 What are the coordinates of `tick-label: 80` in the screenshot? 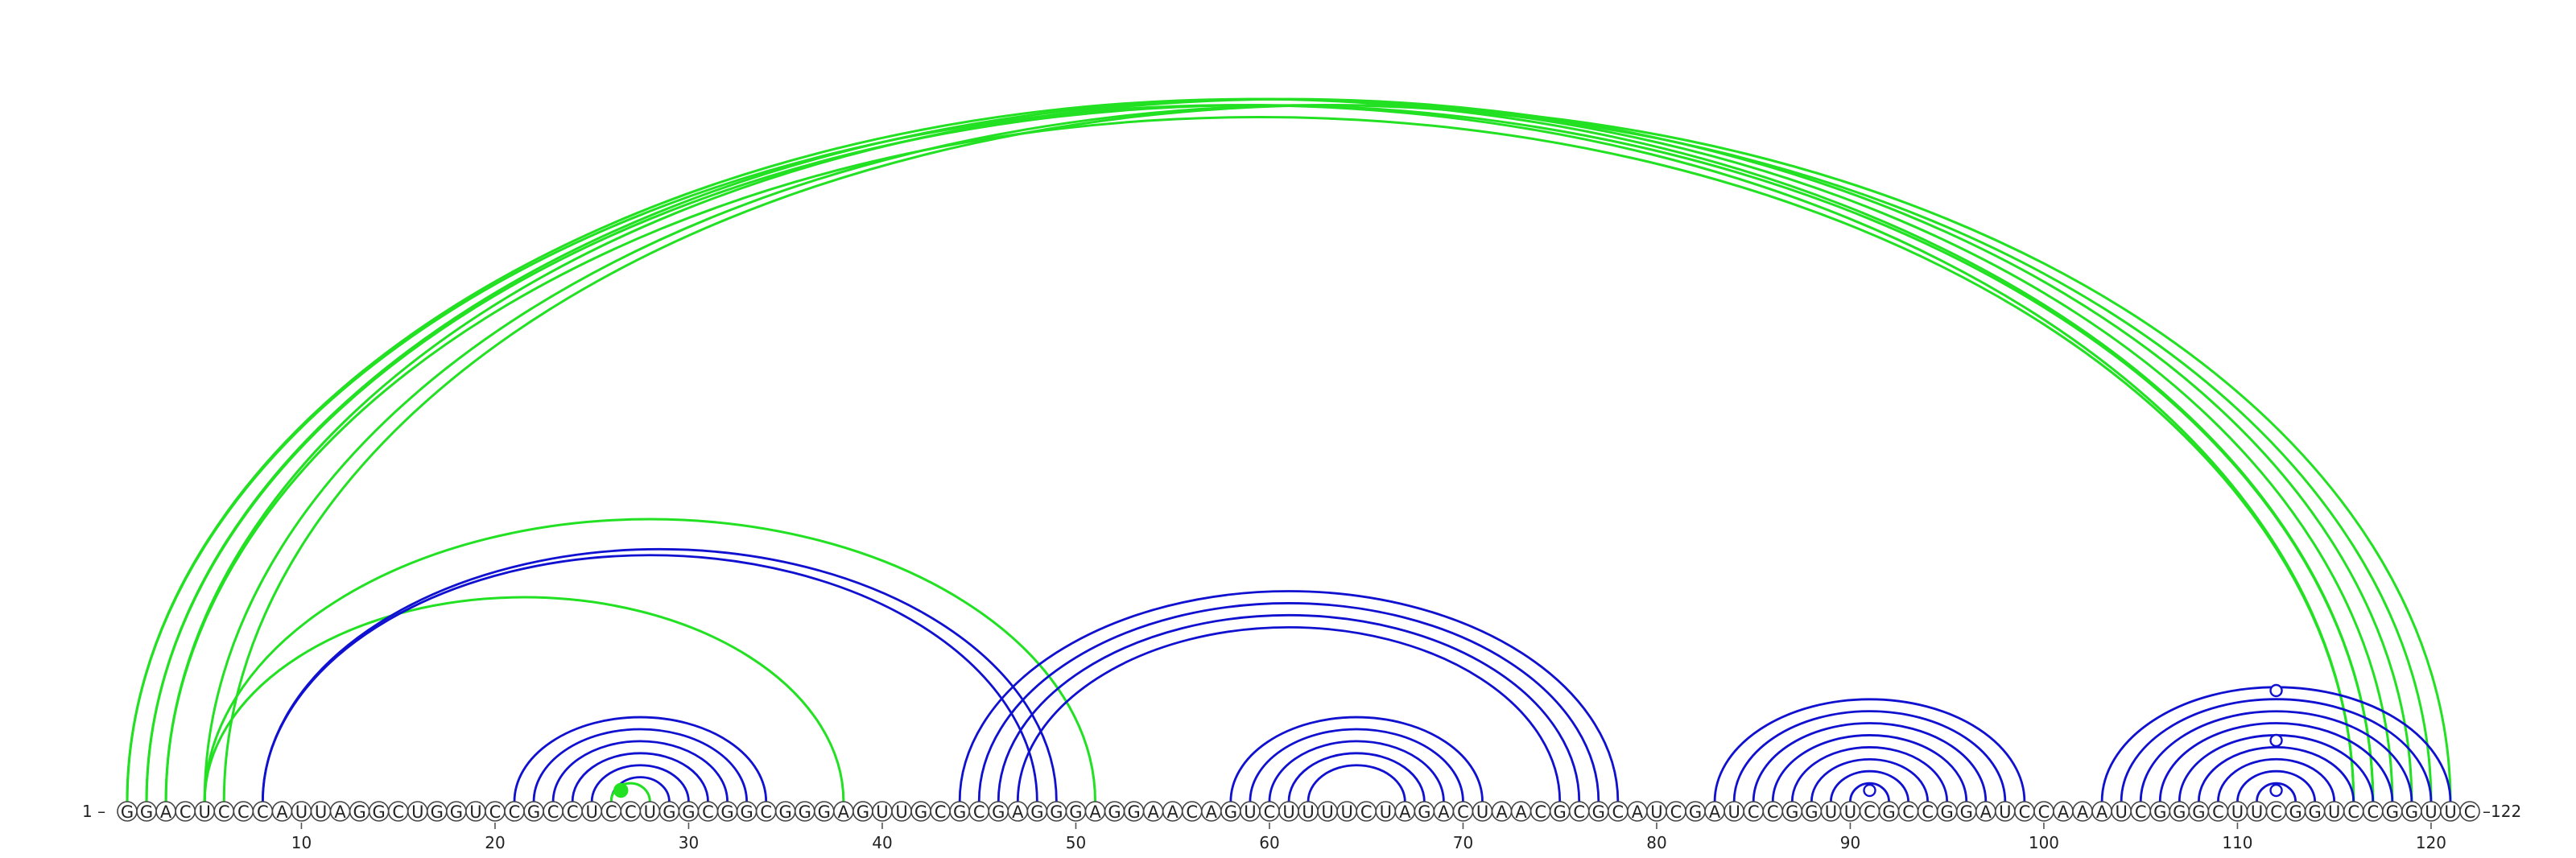 It's located at (1656, 842).